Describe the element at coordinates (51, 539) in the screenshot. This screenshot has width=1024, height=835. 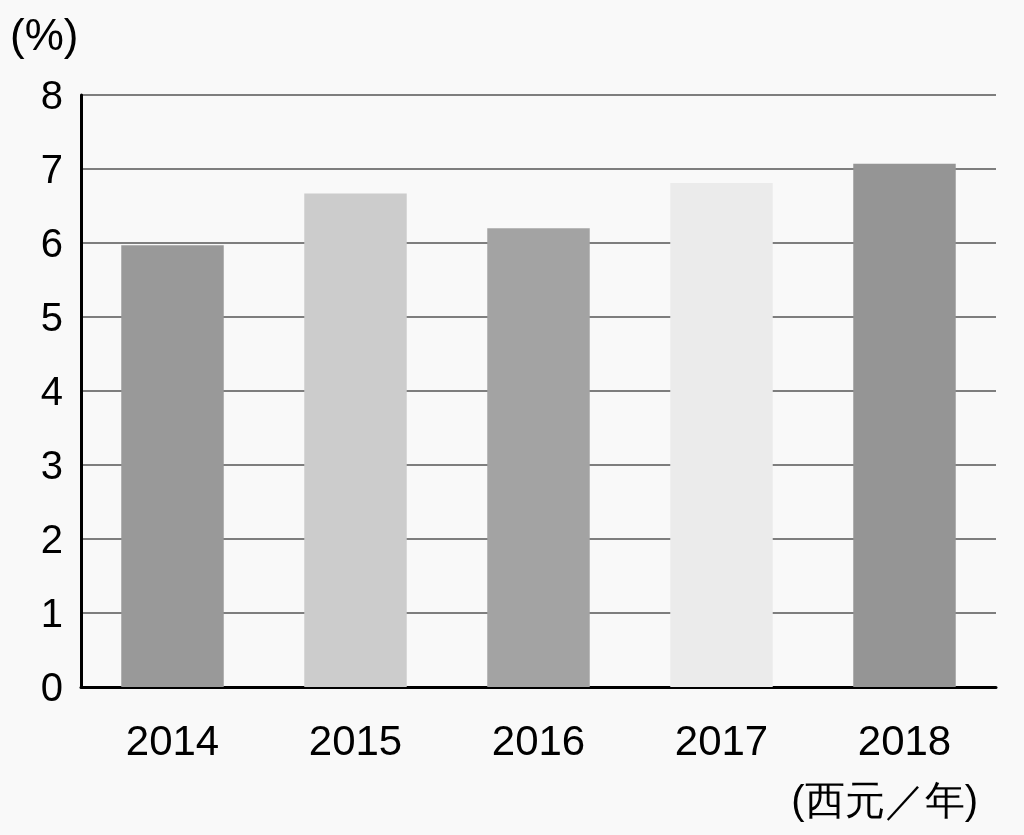
I see `y-tick-label: 2` at that location.